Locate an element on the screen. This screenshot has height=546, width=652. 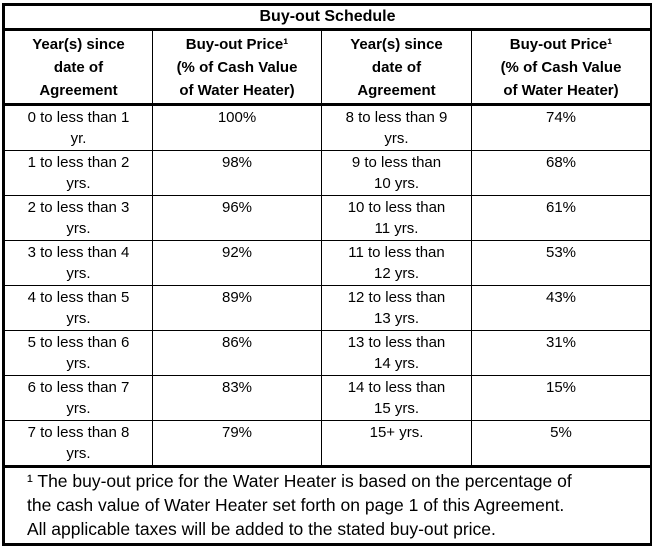
years-cell: 0 to less than 1 yr. is located at coordinates (78, 127).